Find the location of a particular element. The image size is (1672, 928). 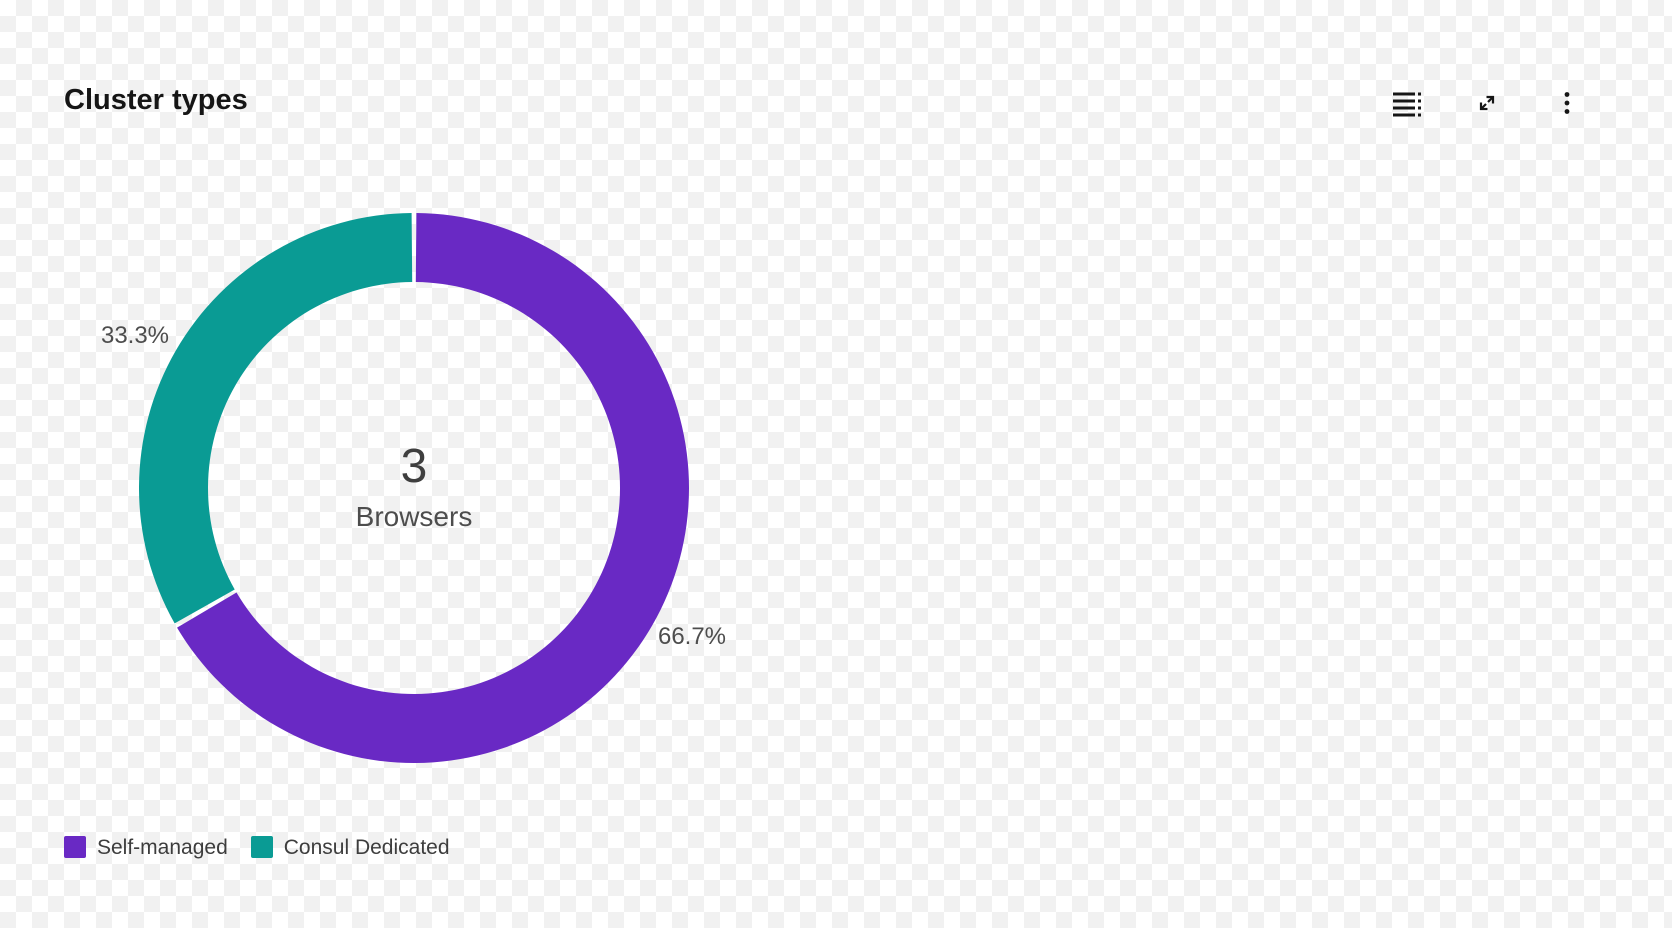

legend-item-self-managed: Self-managed is located at coordinates (146, 847).